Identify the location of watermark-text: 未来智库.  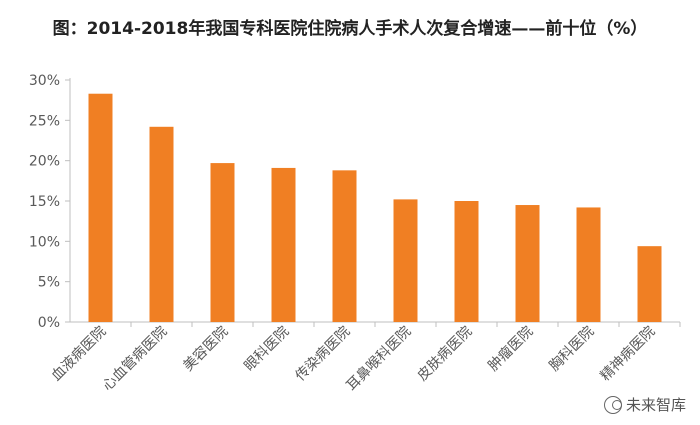
(655, 405).